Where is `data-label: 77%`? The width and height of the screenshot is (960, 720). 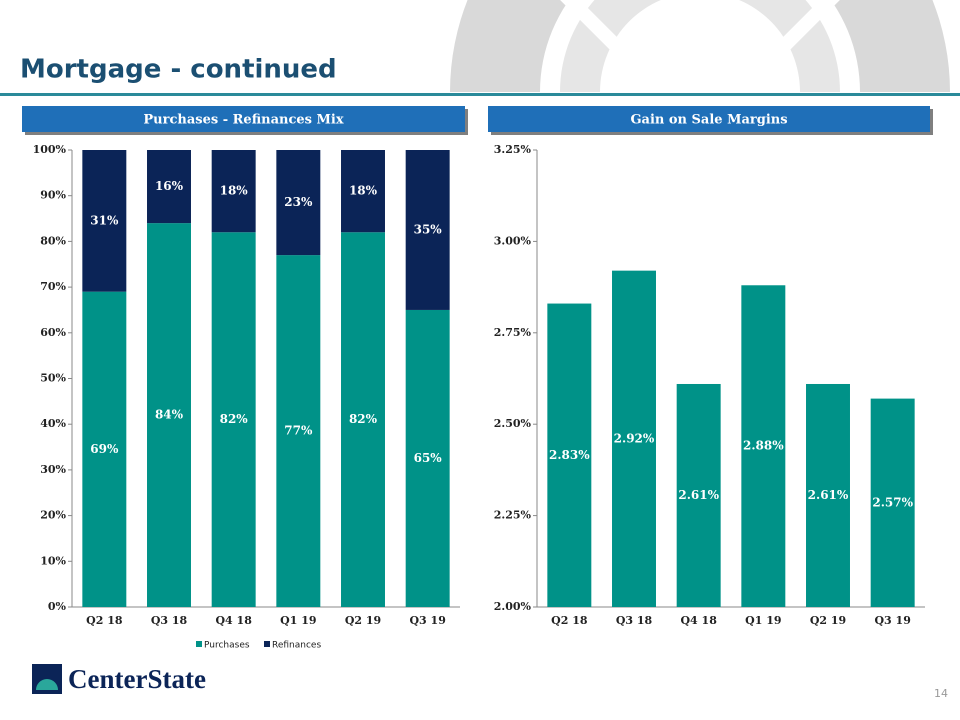 data-label: 77% is located at coordinates (298, 431).